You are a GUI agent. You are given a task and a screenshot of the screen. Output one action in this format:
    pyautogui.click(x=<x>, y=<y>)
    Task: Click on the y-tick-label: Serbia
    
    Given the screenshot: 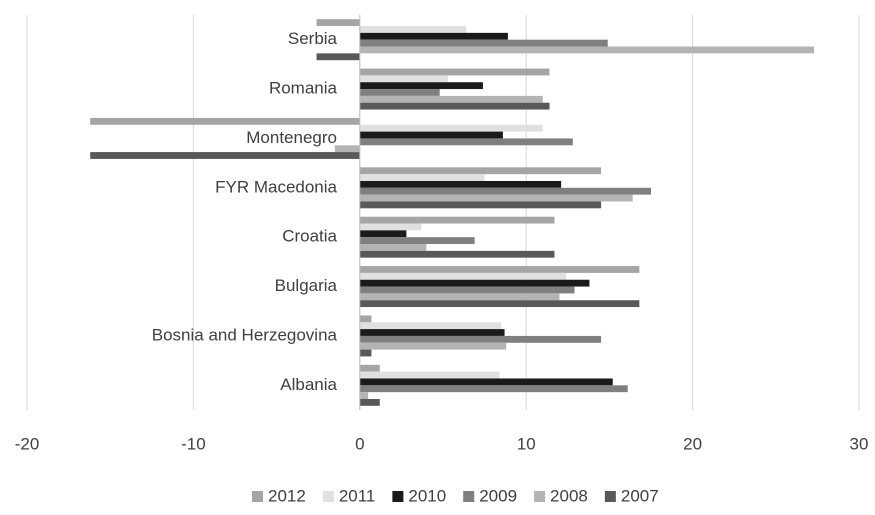 What is the action you would take?
    pyautogui.click(x=313, y=38)
    